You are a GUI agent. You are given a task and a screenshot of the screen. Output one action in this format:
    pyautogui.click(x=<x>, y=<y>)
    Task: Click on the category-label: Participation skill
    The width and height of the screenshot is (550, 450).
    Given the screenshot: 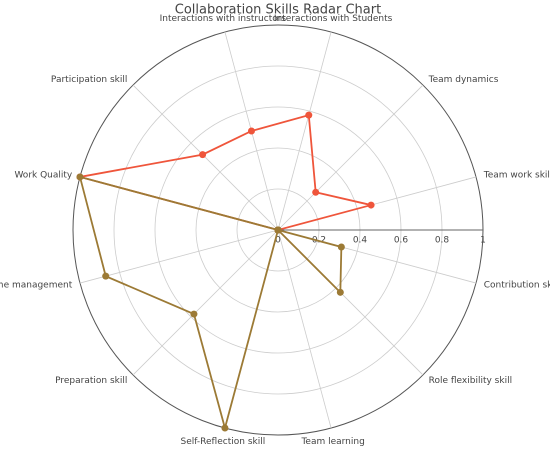 What is the action you would take?
    pyautogui.click(x=89, y=80)
    